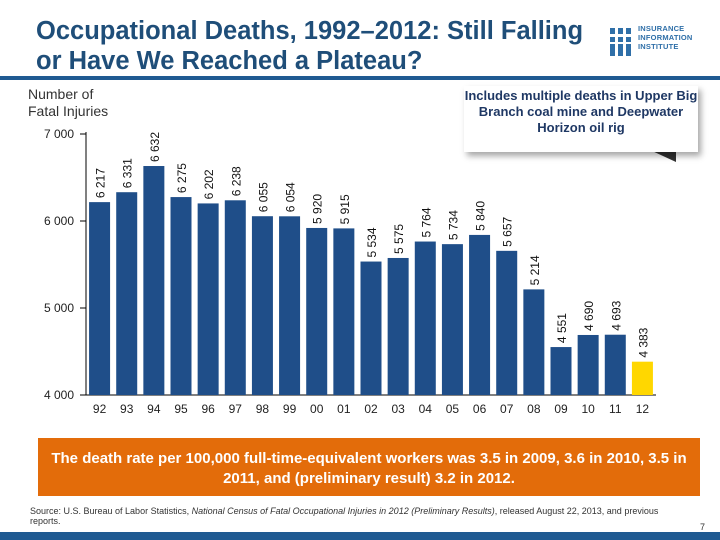 This screenshot has height=540, width=720. Describe the element at coordinates (616, 315) in the screenshot. I see `bar-value-label: 4 693` at that location.